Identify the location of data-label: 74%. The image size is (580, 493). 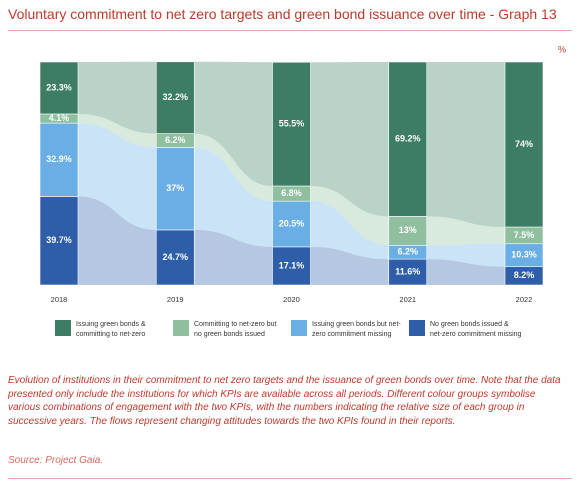
(524, 144).